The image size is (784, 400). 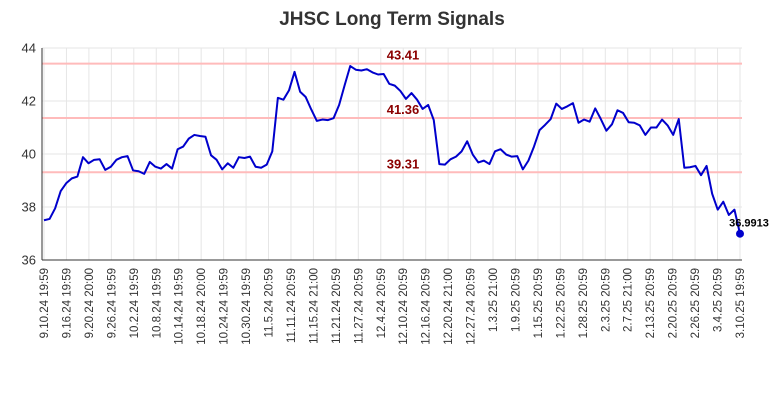 What do you see at coordinates (359, 306) in the screenshot?
I see `x-tick-label: 11.27.24 20:59` at bounding box center [359, 306].